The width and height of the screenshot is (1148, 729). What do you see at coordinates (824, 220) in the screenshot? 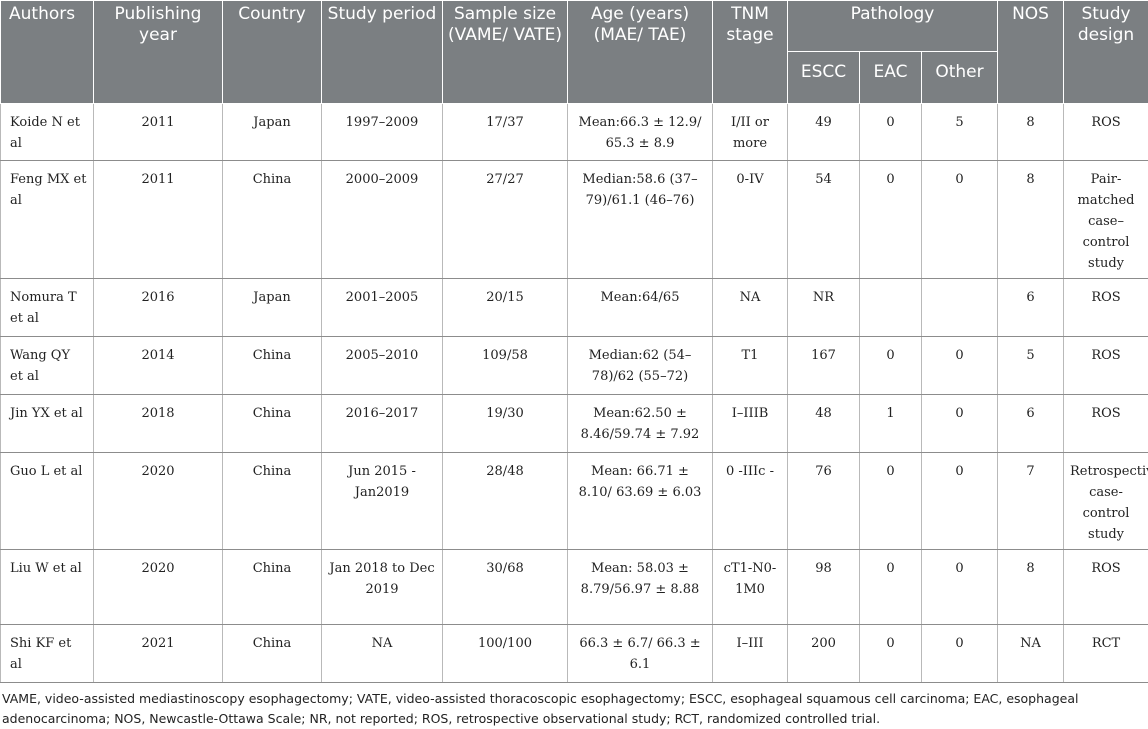
I see `cell-escc: 54` at bounding box center [824, 220].